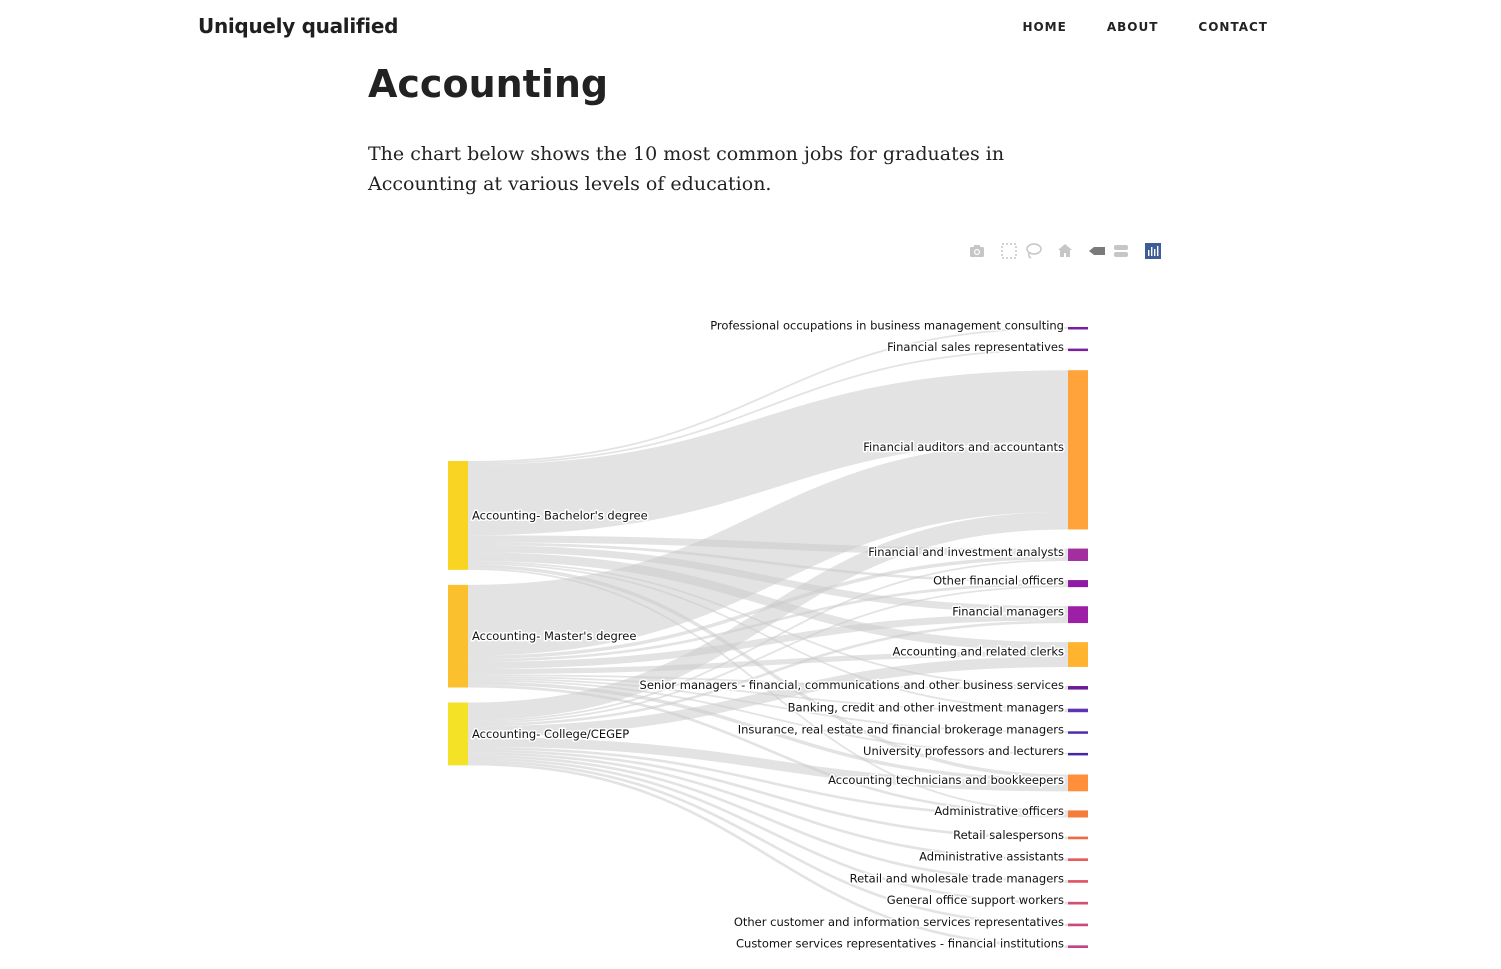 The width and height of the screenshot is (1501, 969). What do you see at coordinates (554, 636) in the screenshot?
I see `sankey-source-label: Accounting- Master's degree` at bounding box center [554, 636].